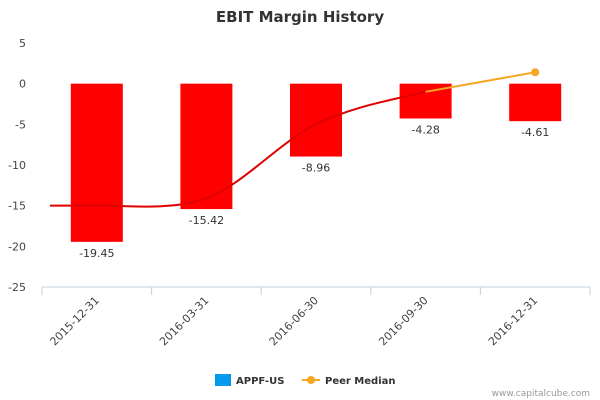 The width and height of the screenshot is (600, 400). I want to click on x-tick-label: 2016-03-31, so click(184, 321).